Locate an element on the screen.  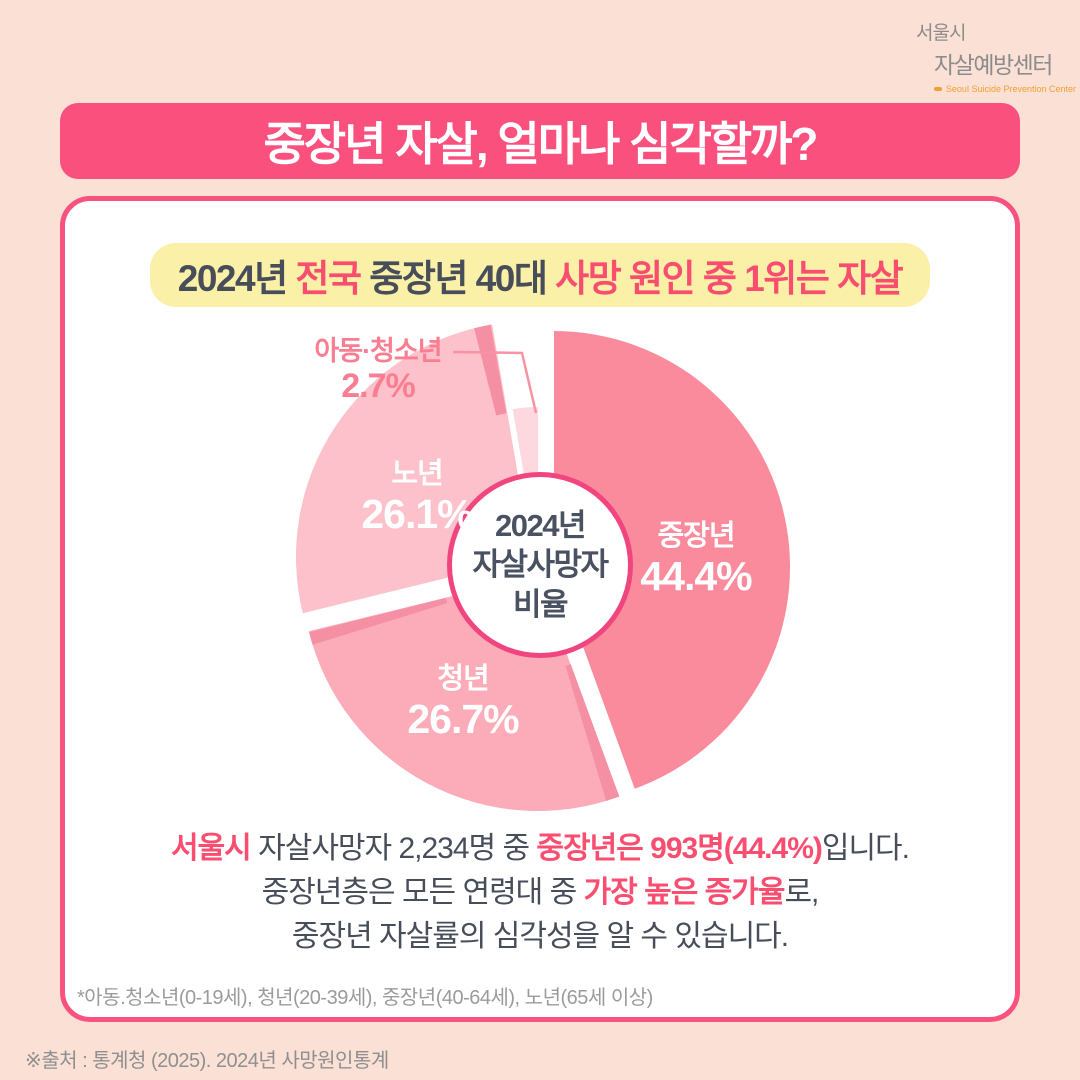
slice-name-elderly: 노년 is located at coordinates (417, 474).